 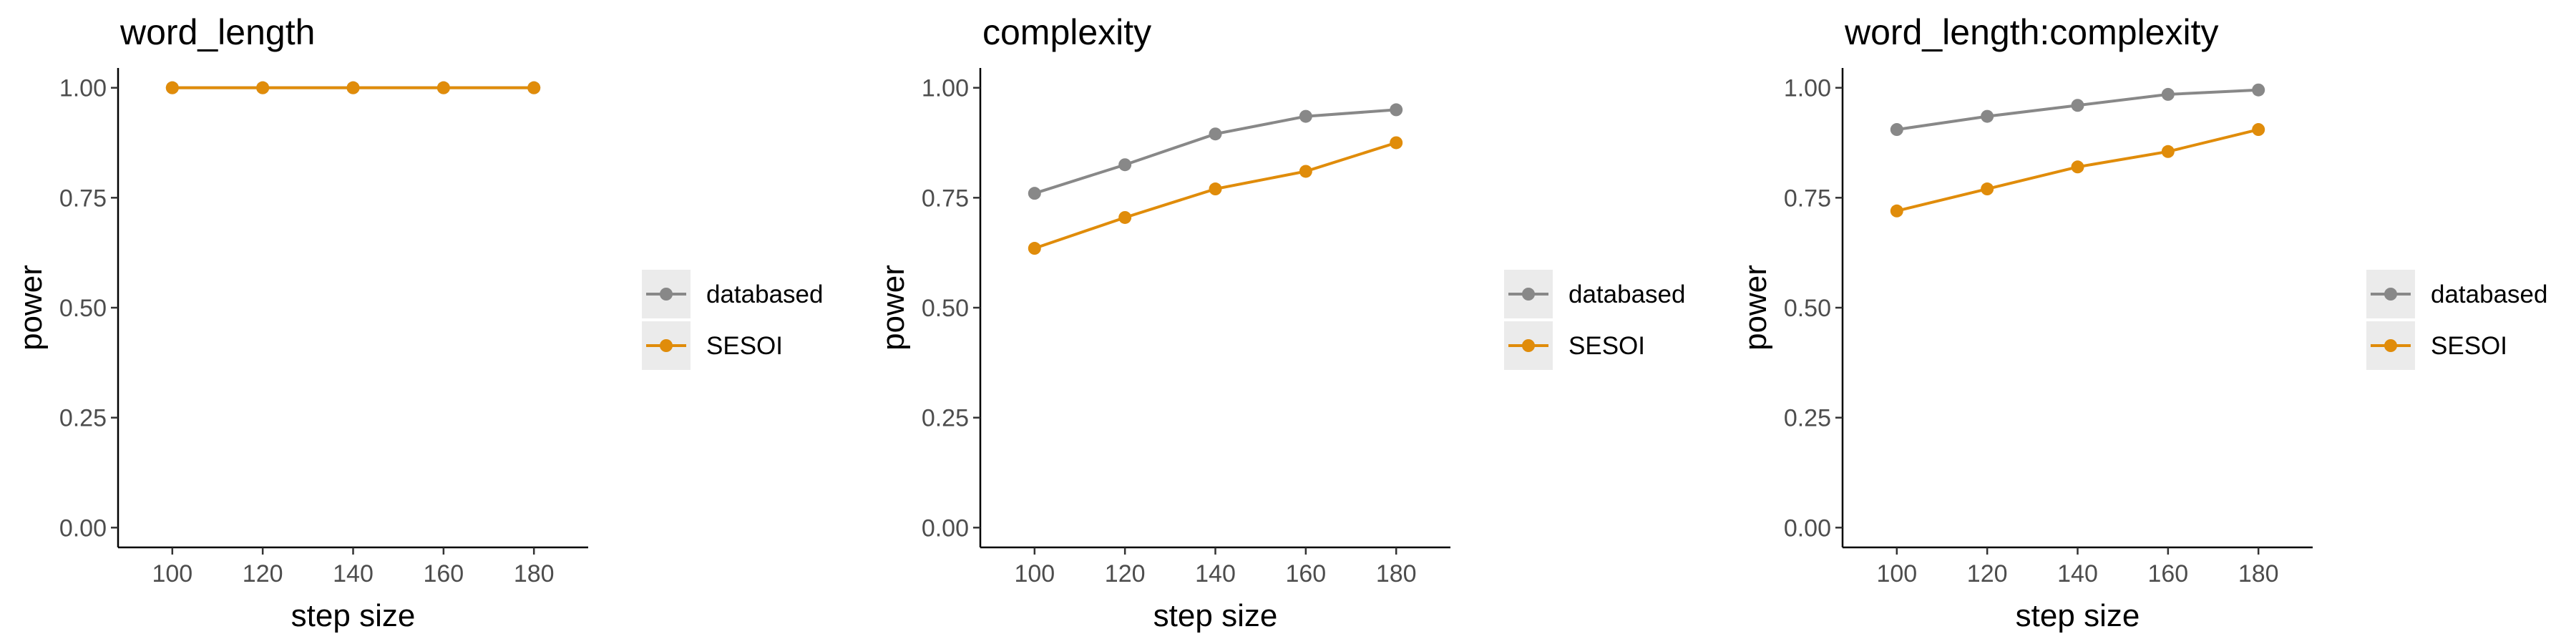 What do you see at coordinates (217, 32) in the screenshot?
I see `panel-title: word_length` at bounding box center [217, 32].